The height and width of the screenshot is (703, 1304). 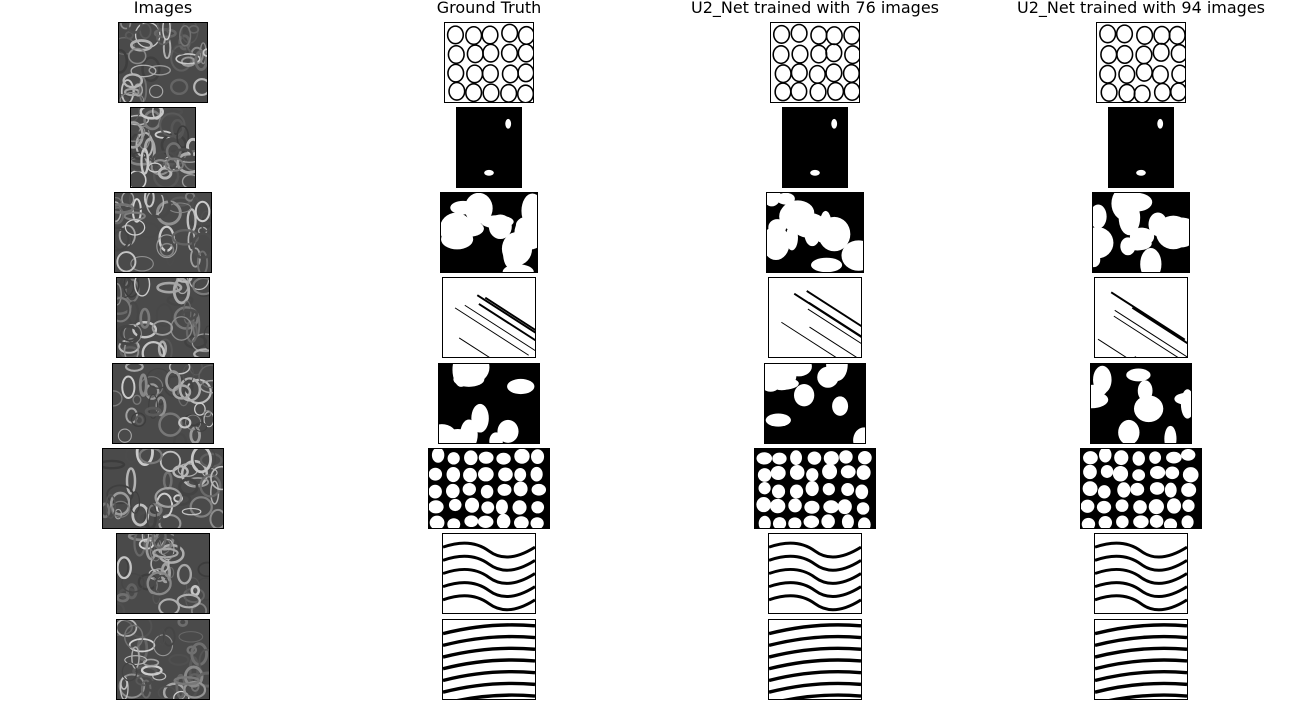 I want to click on mask-image-r4-c1, so click(x=489, y=403).